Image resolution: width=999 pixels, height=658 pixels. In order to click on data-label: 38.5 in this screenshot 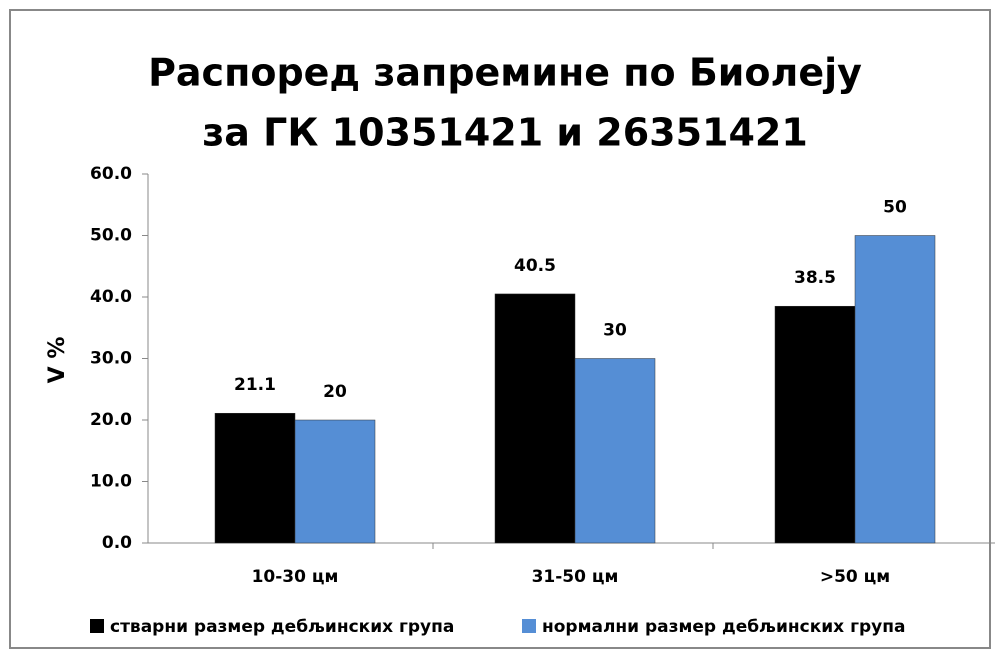, I will do `click(815, 278)`.